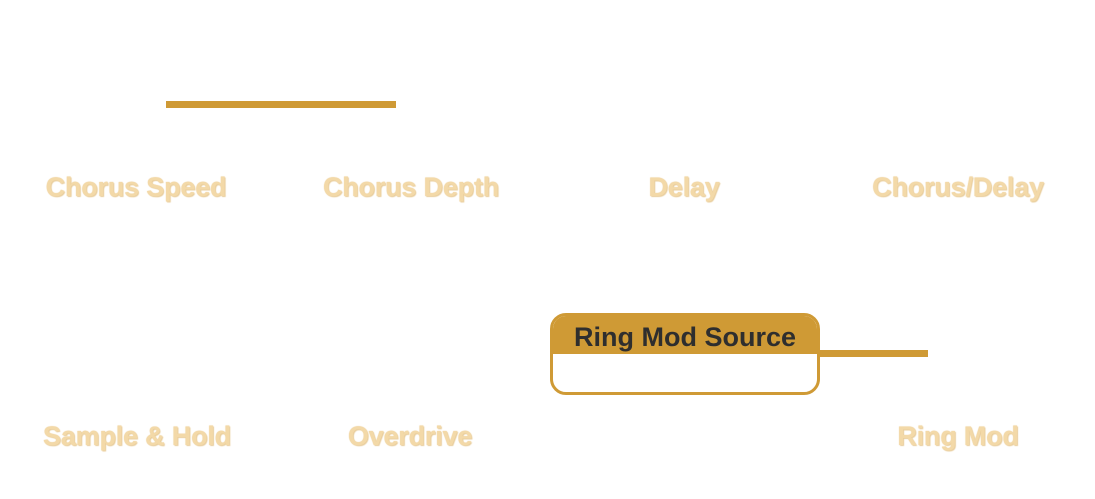  I want to click on sample-hold-label: Sample & Hold, so click(137, 436).